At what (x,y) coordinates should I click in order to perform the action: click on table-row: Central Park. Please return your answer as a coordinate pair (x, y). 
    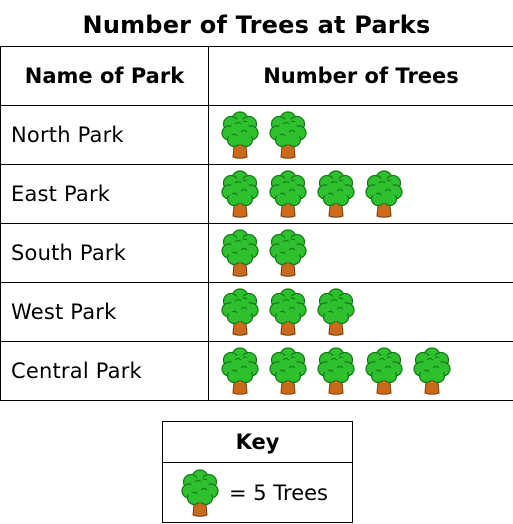
    Looking at the image, I should click on (256, 371).